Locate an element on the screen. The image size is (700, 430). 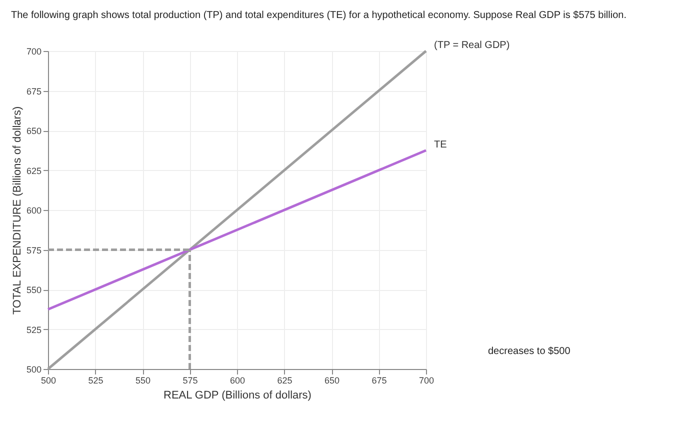
y-tick-label: 650 is located at coordinates (34, 131).